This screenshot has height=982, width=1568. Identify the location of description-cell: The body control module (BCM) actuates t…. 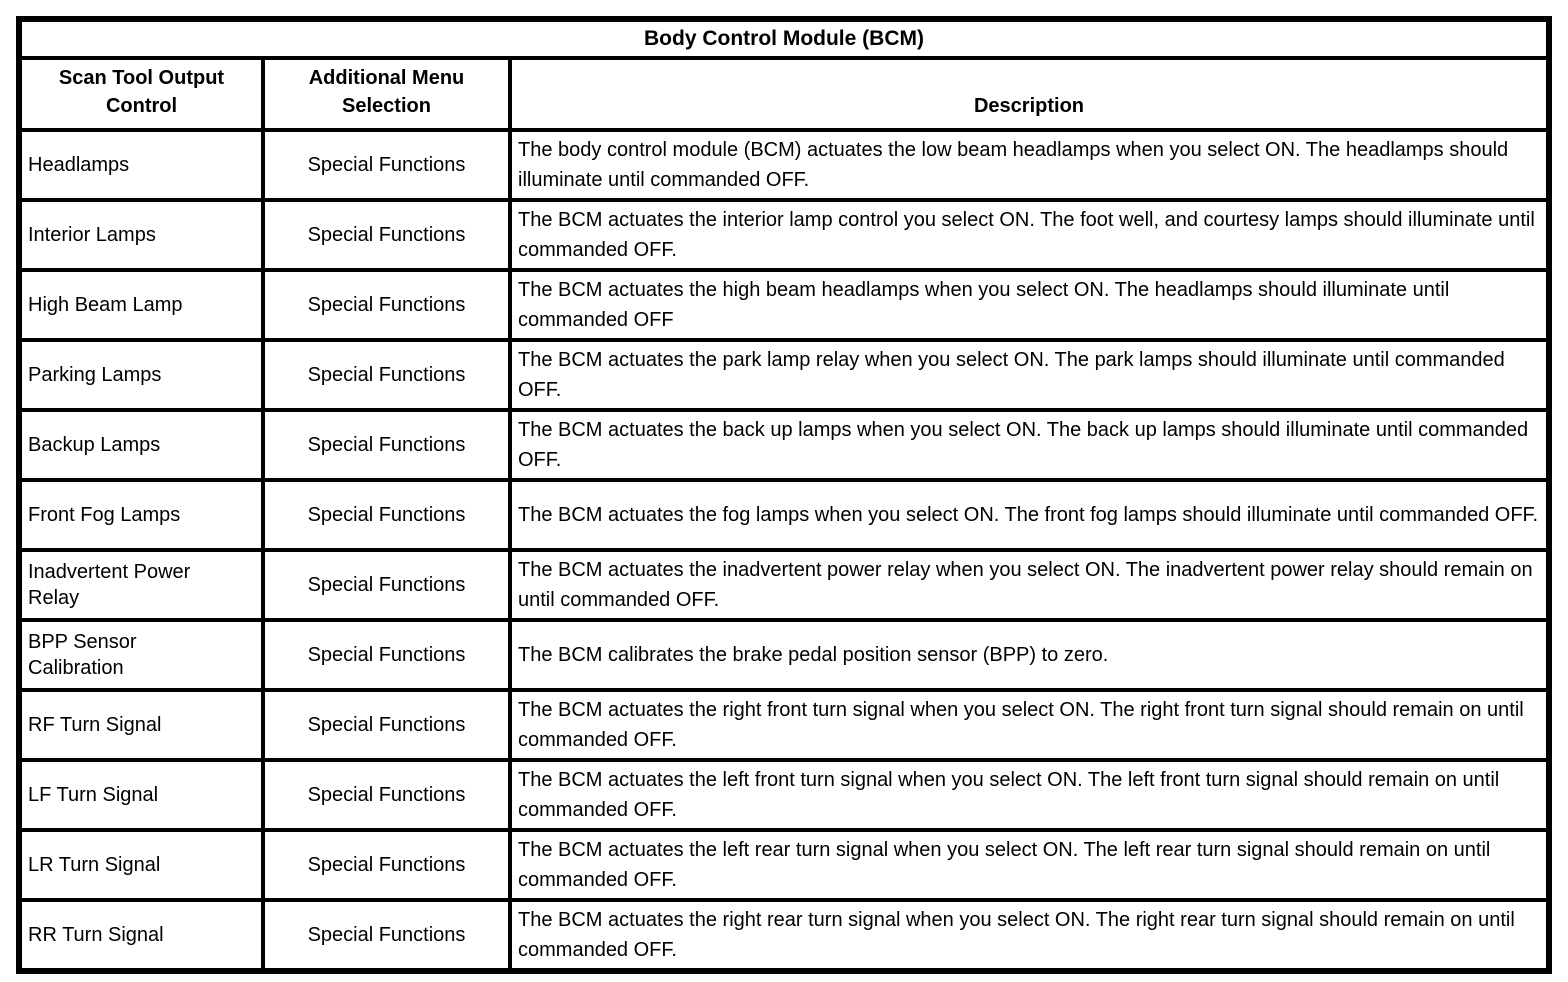
(1029, 165).